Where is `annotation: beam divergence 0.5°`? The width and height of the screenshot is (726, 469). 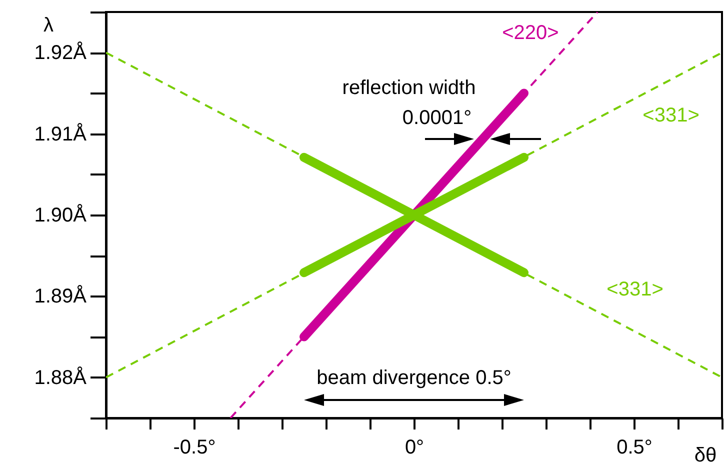
annotation: beam divergence 0.5° is located at coordinates (414, 378).